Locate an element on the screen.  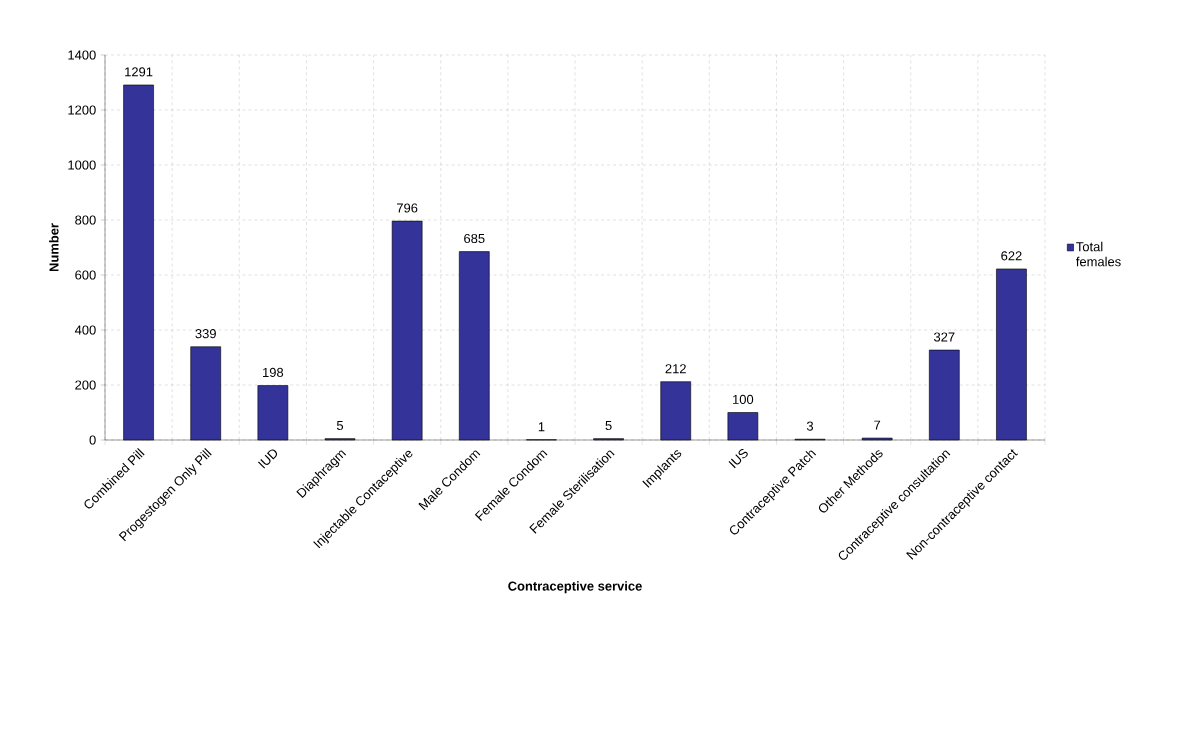
data-label: 7 is located at coordinates (877, 425).